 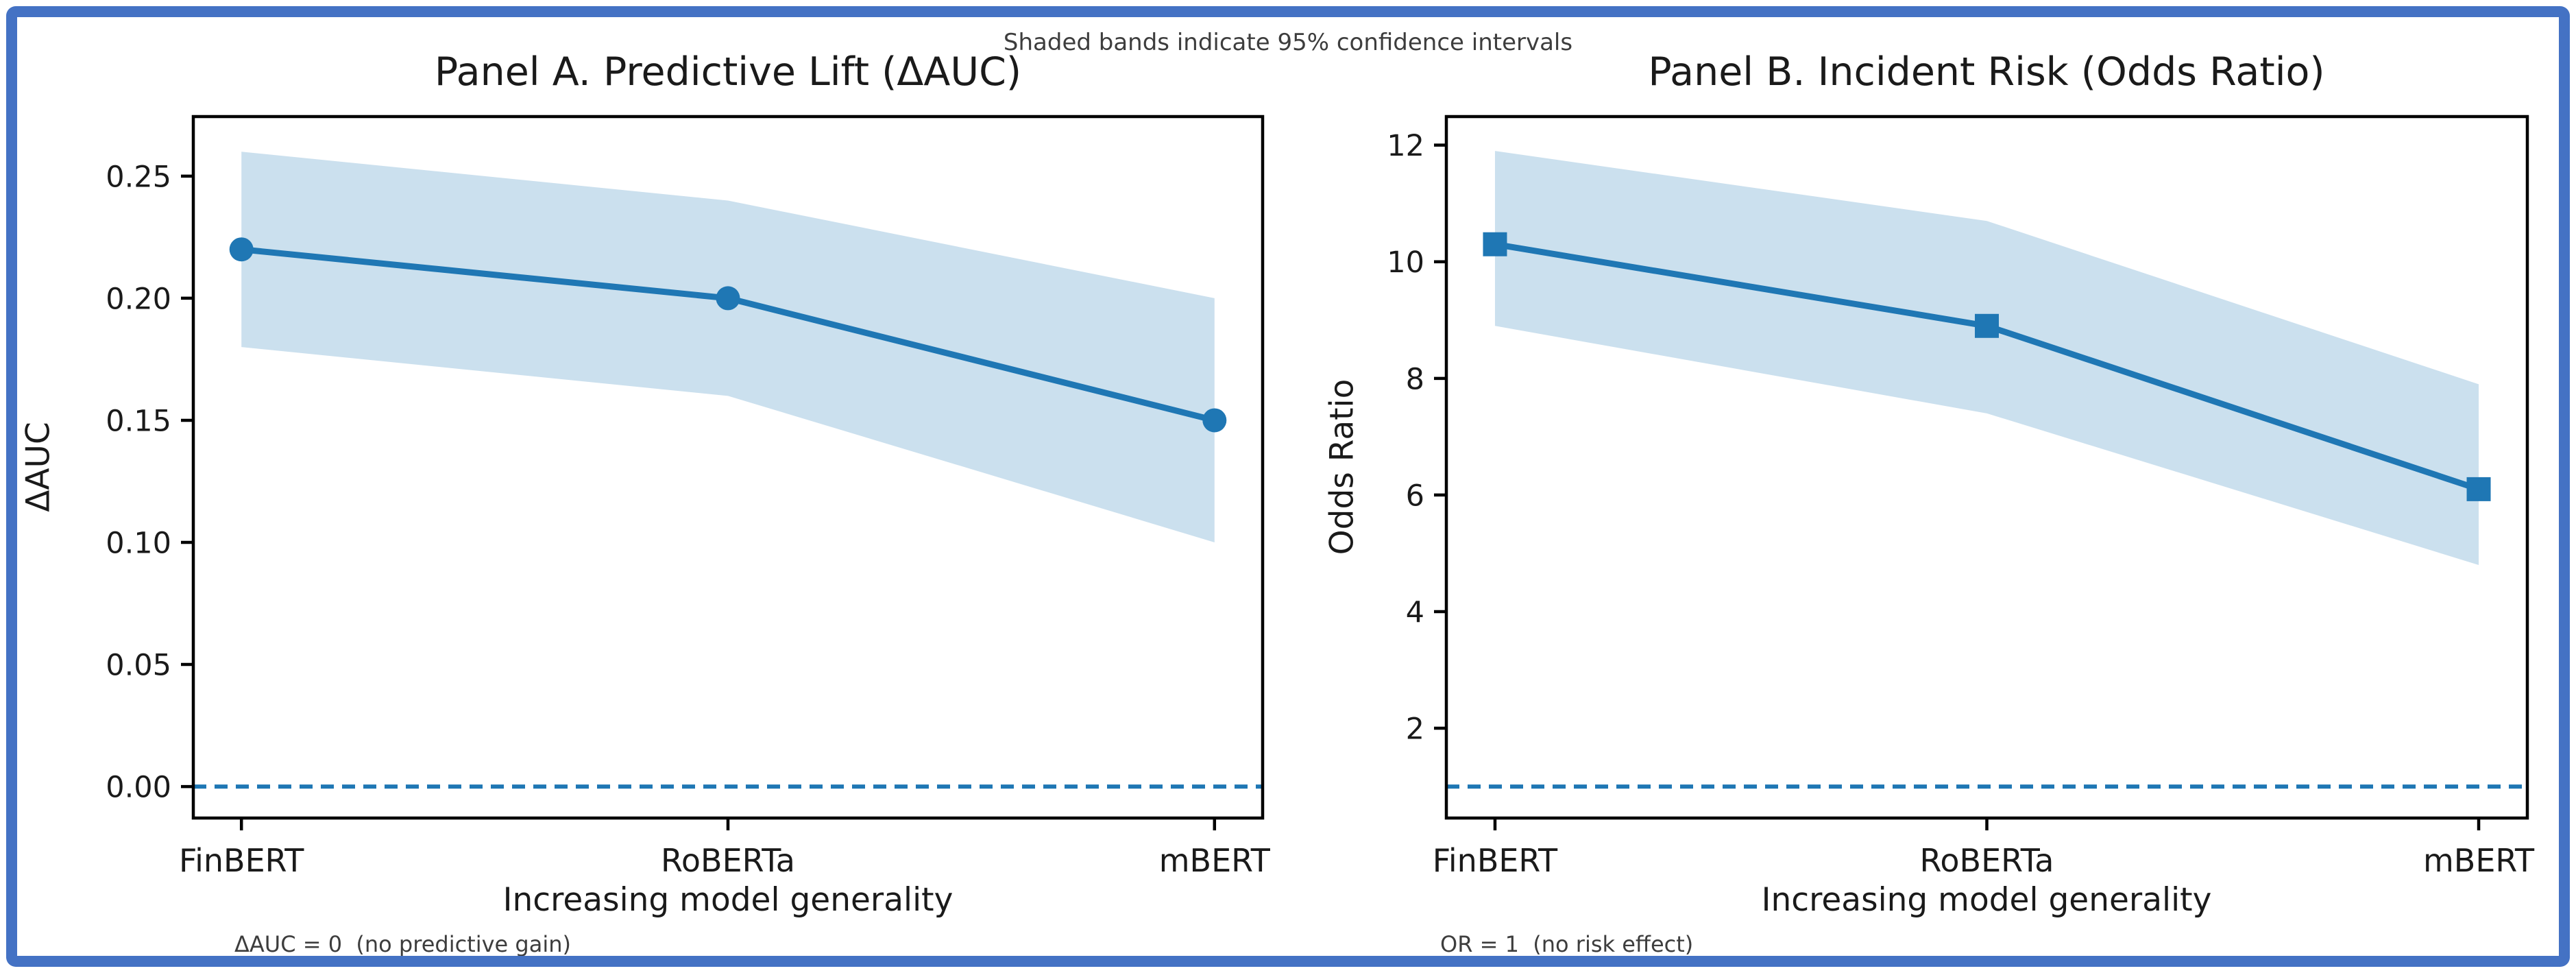 I want to click on y-tick-label: 0.05, so click(x=138, y=666).